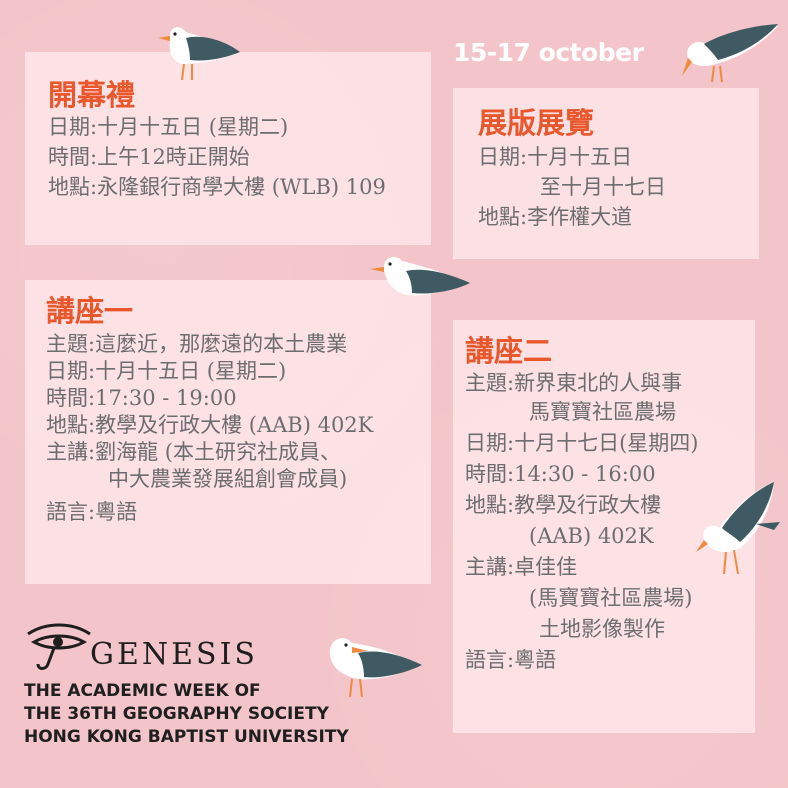 The height and width of the screenshot is (788, 788). I want to click on time-value: 14:30 - 16:00, so click(585, 474).